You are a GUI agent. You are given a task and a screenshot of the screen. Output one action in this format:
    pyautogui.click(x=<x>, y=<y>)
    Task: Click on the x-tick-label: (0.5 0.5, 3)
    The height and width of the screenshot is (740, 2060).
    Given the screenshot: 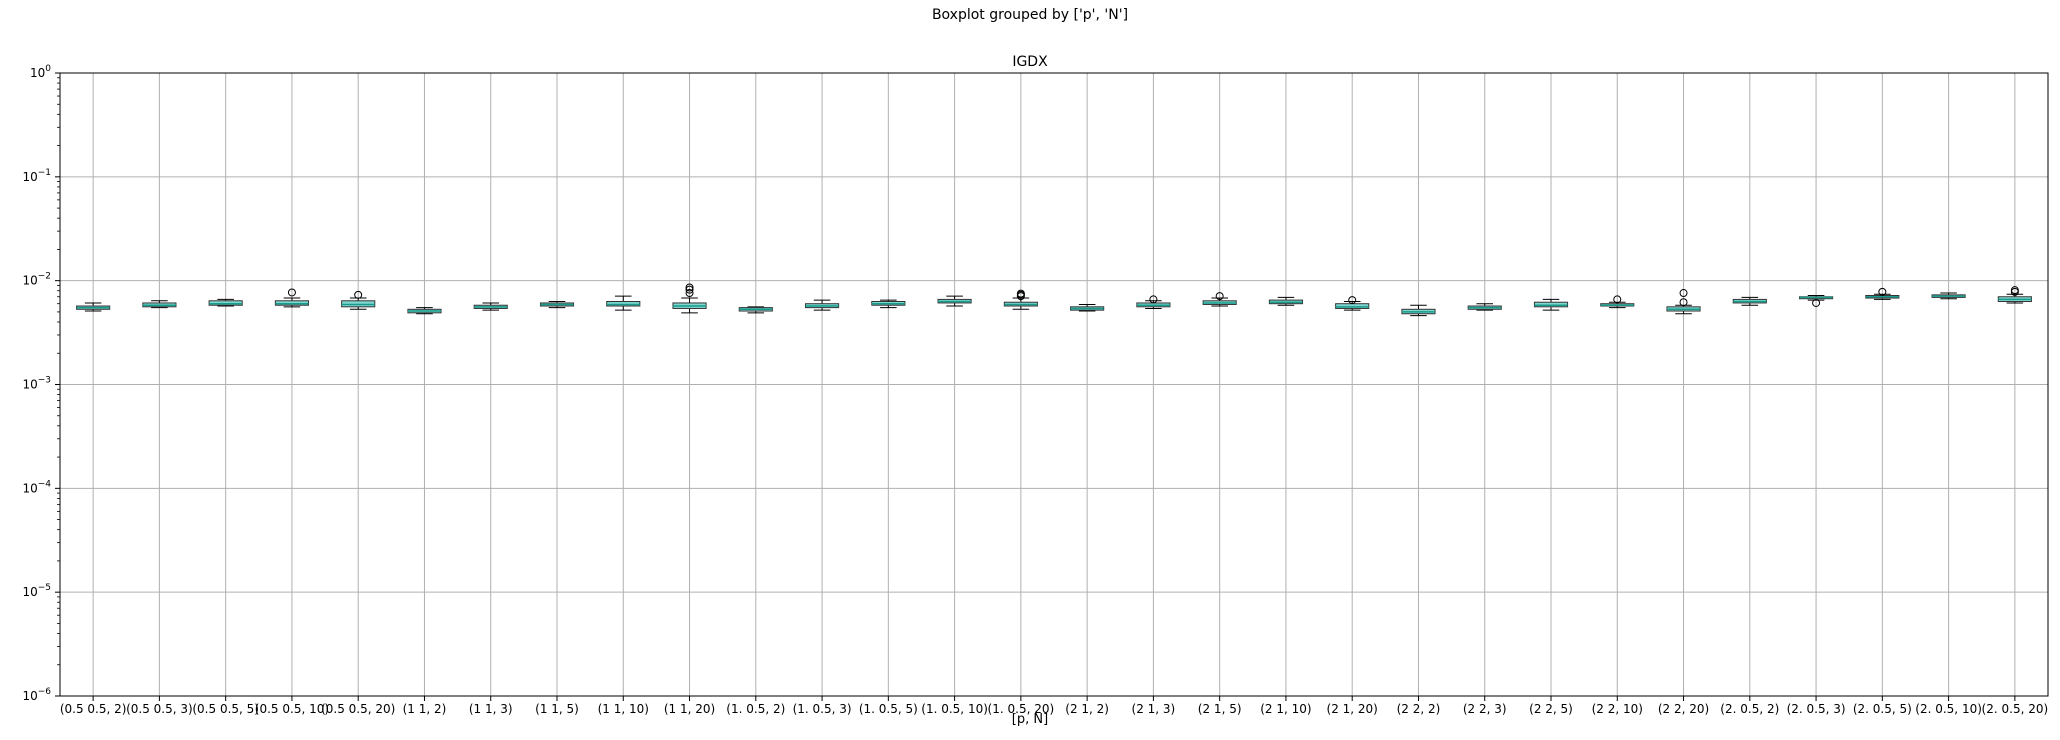 What is the action you would take?
    pyautogui.click(x=159, y=709)
    